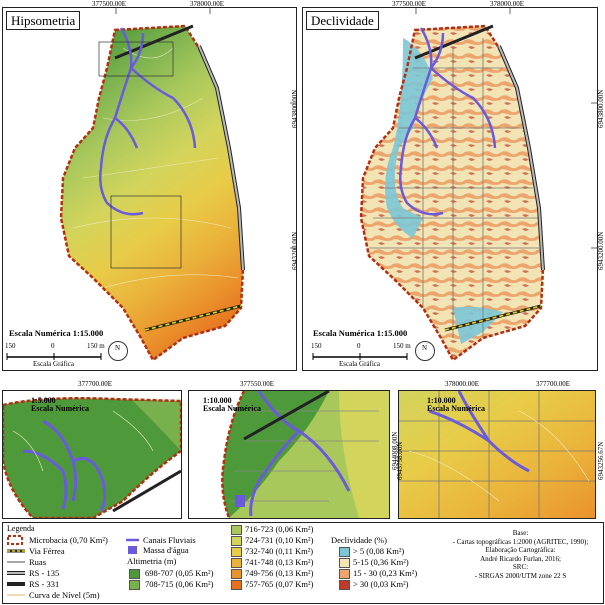 The image size is (605, 605). Describe the element at coordinates (68, 540) in the screenshot. I see `legend-item-watershed: Microbacia (0,70 Km²)` at that location.